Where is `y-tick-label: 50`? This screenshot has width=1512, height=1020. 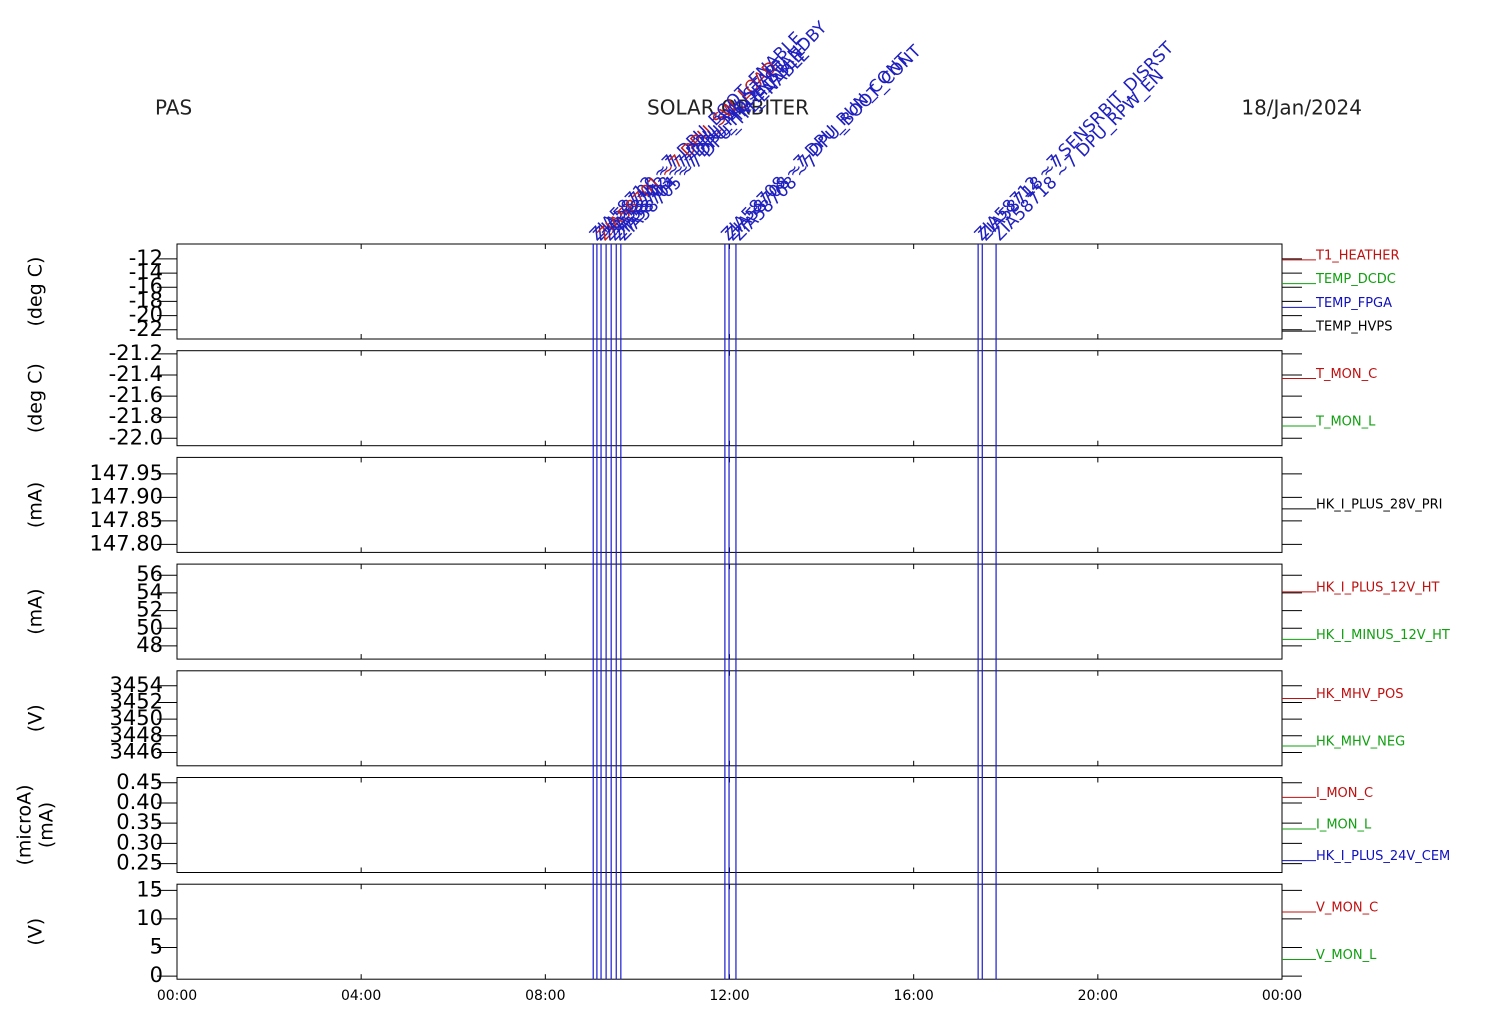 y-tick-label: 50 is located at coordinates (149, 627).